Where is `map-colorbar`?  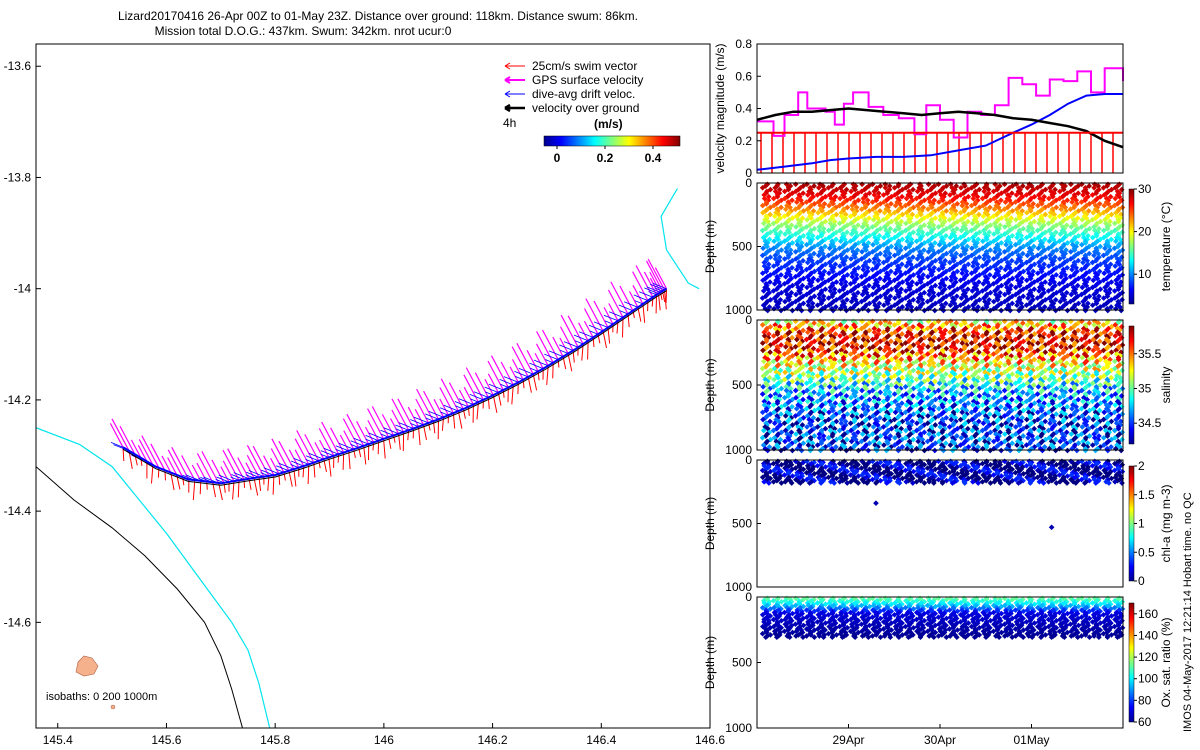
map-colorbar is located at coordinates (612, 141).